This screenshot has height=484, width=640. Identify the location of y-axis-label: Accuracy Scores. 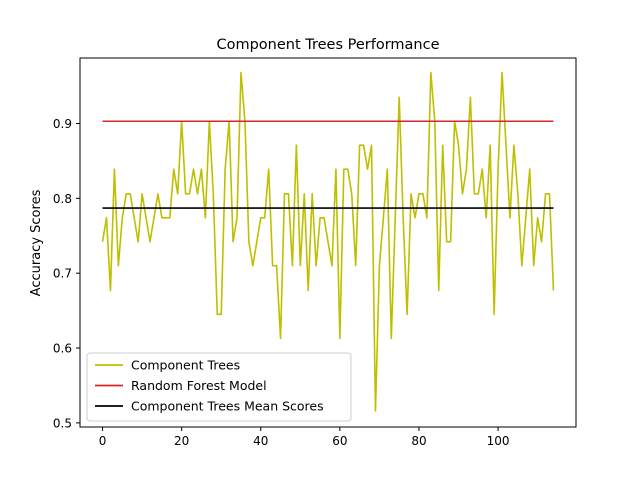
(36, 242).